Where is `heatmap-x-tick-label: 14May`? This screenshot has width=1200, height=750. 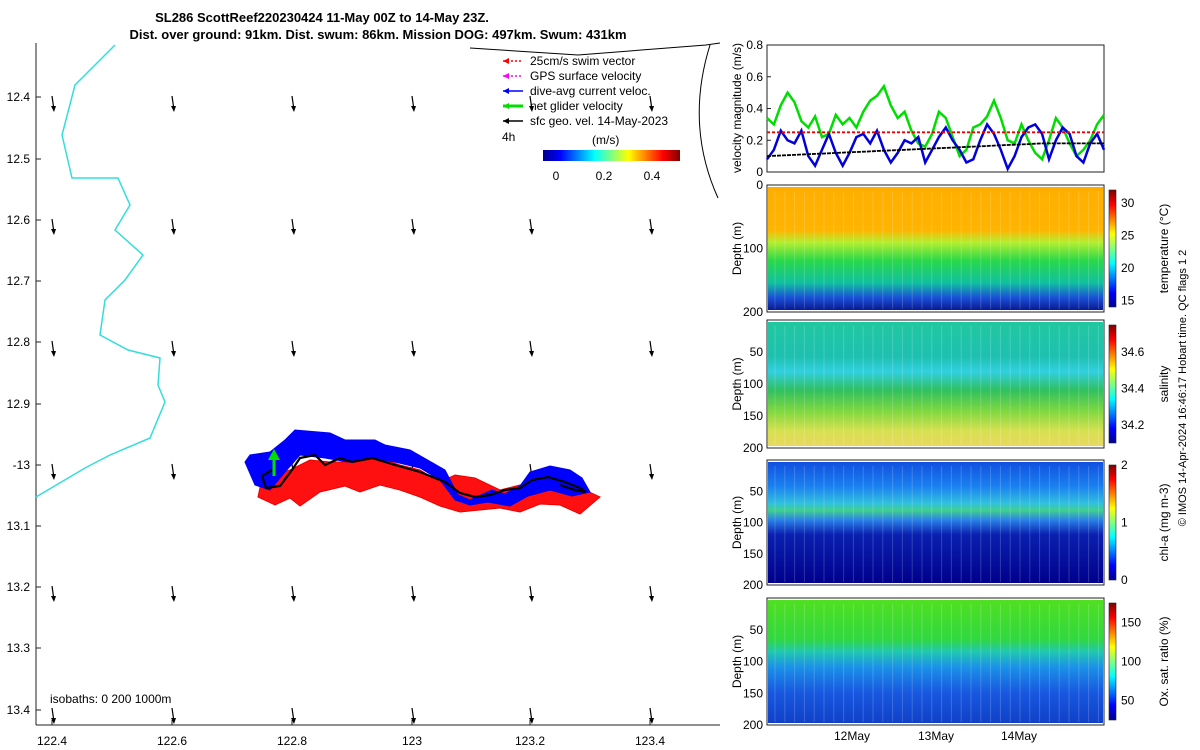
heatmap-x-tick-label: 14May is located at coordinates (1019, 736).